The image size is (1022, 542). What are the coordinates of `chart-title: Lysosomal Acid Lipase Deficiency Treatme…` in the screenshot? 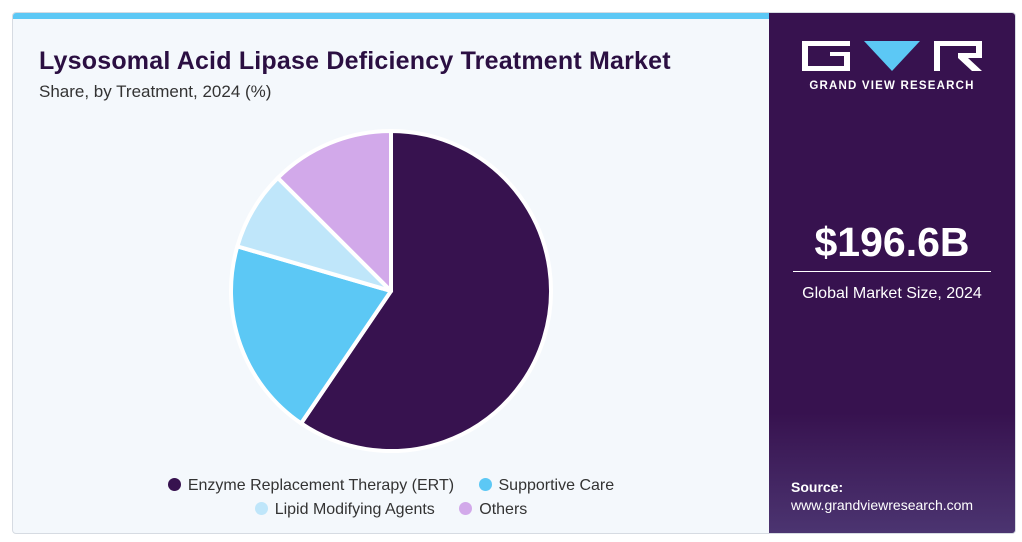 It's located at (355, 61).